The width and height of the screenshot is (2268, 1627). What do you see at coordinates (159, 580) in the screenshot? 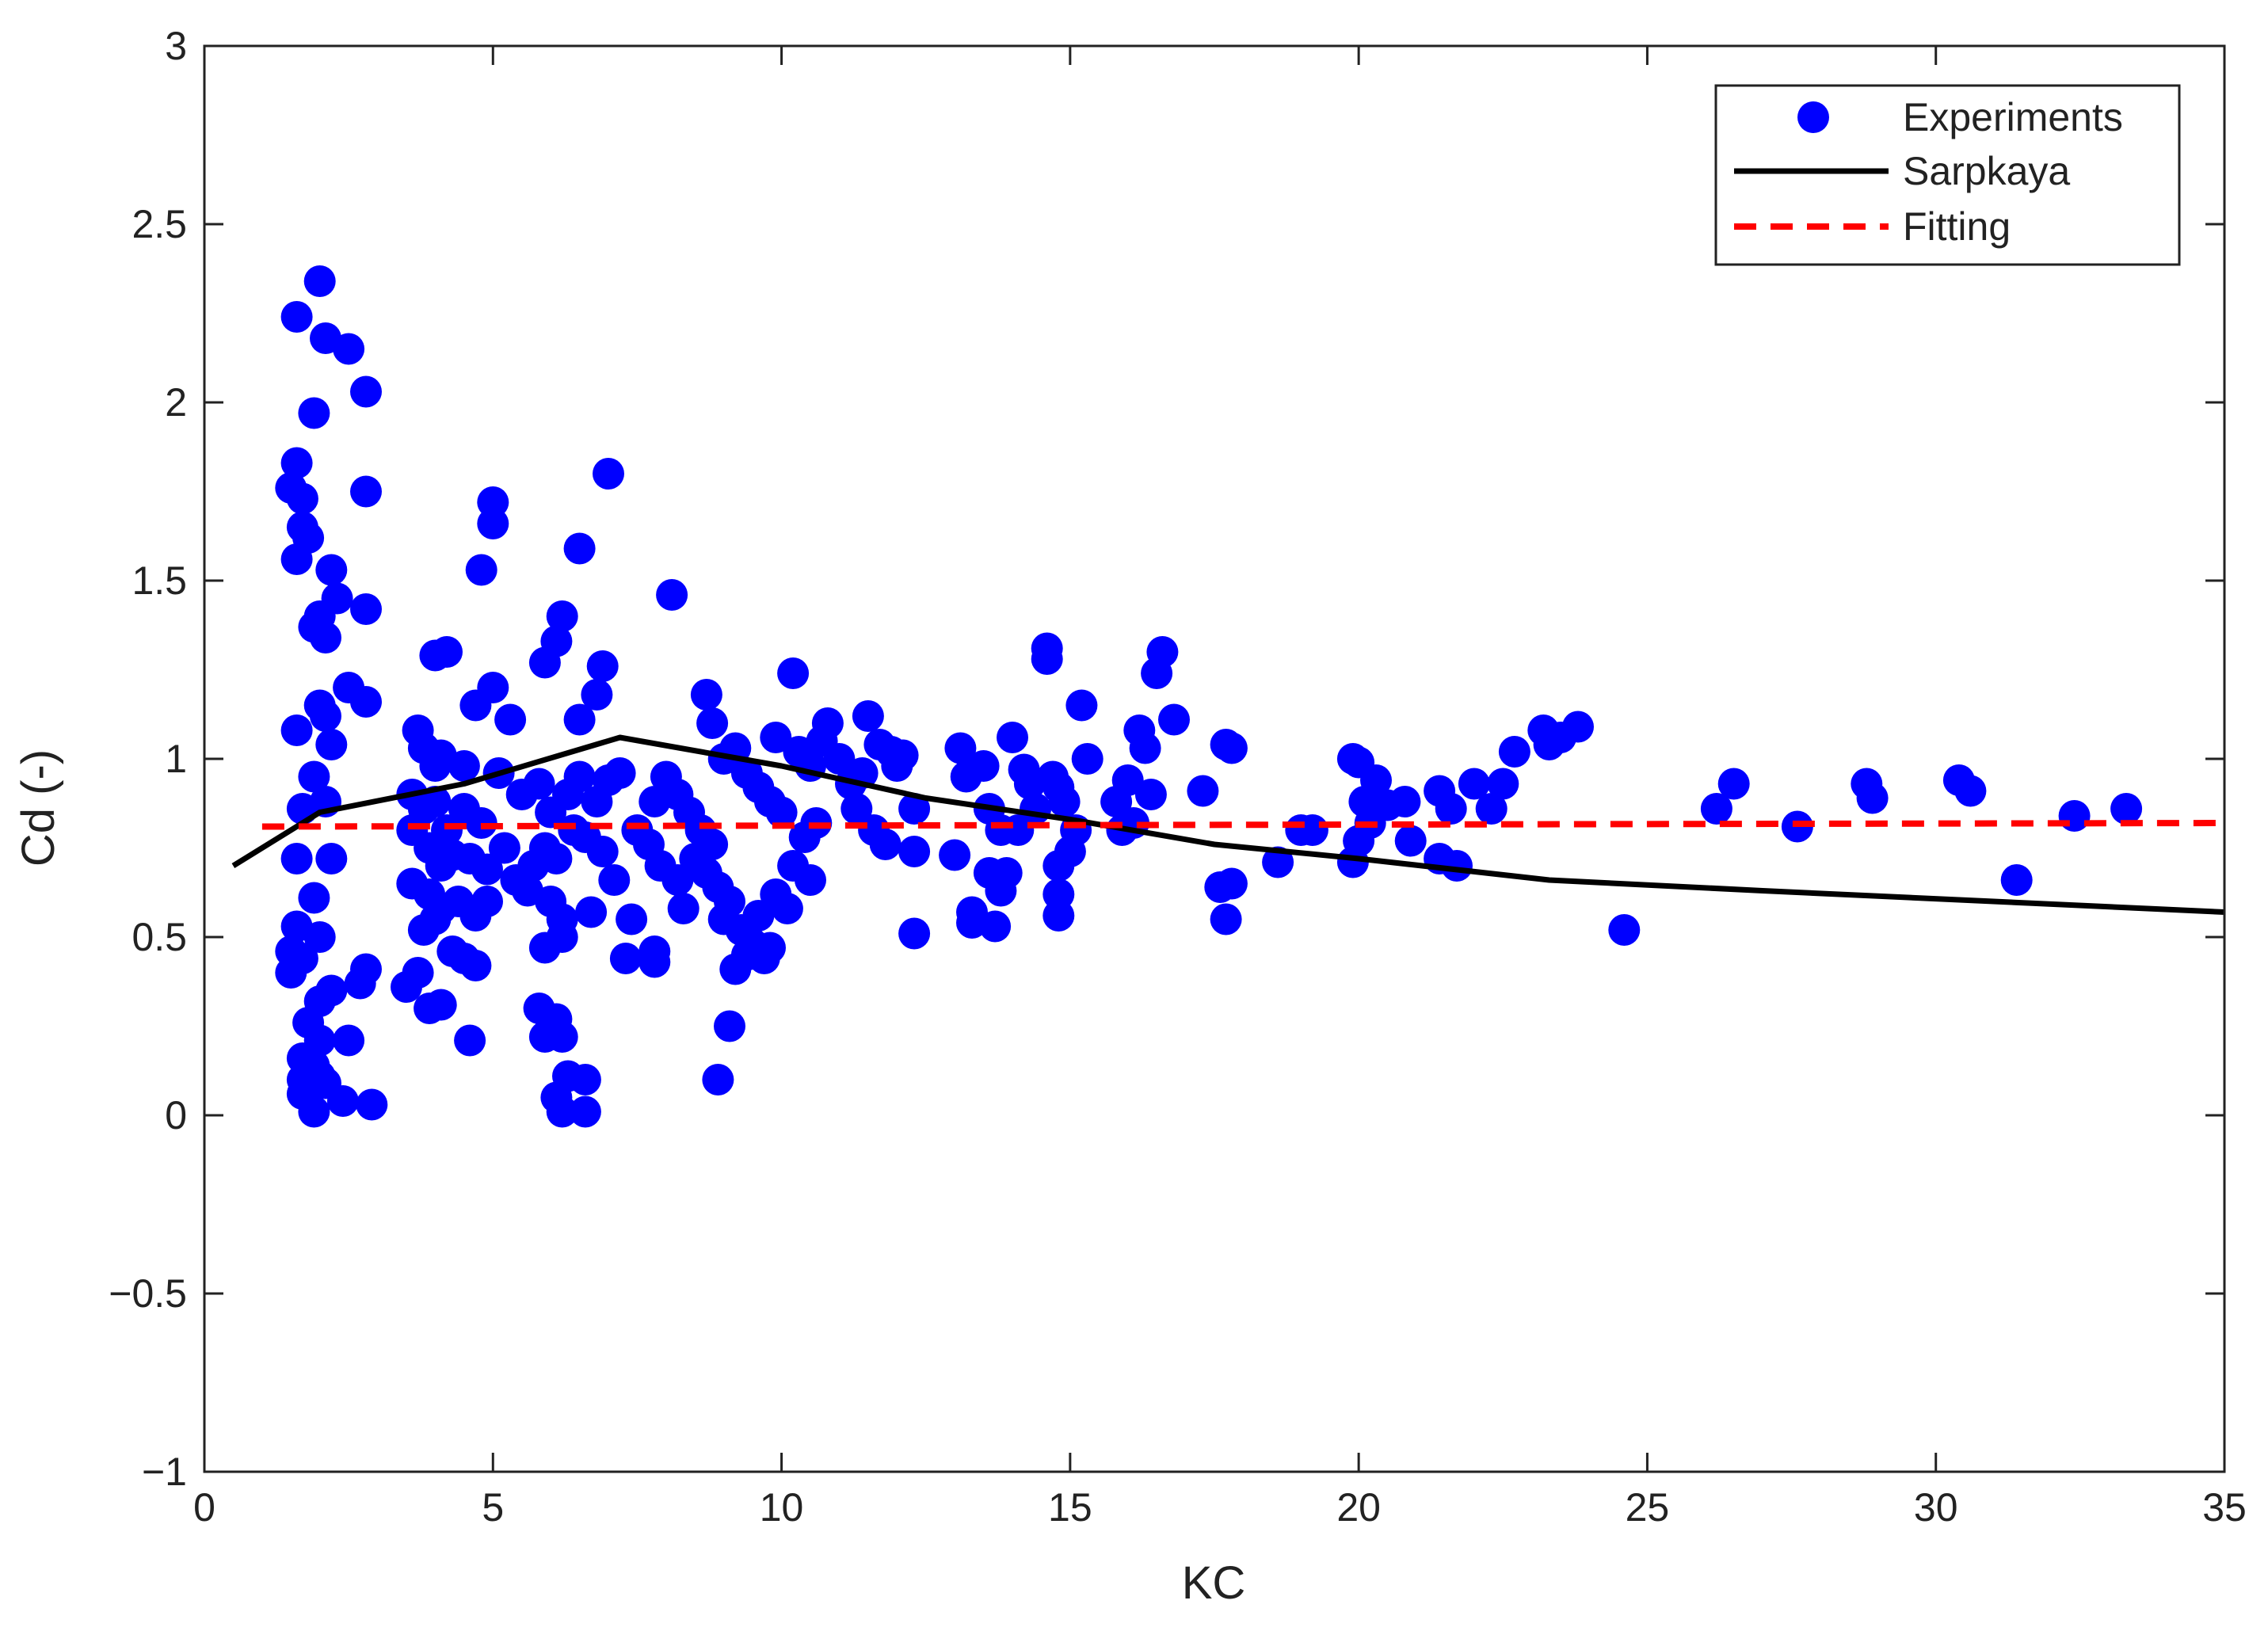
I see `y-tick-label: 1.5` at bounding box center [159, 580].